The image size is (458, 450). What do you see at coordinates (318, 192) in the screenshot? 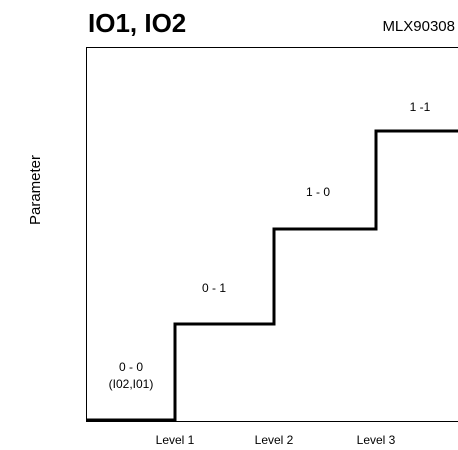
I see `step-label: 1 - 0` at bounding box center [318, 192].